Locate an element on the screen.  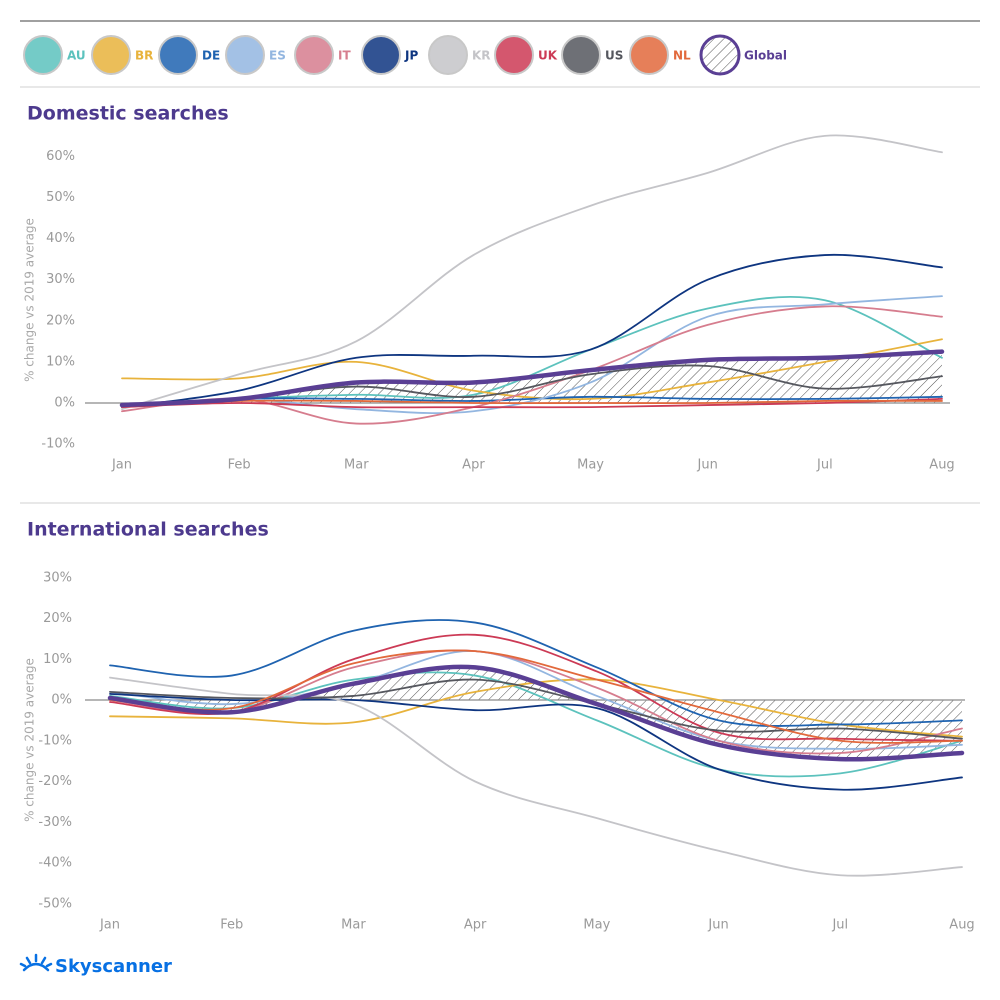
series-line: BR is located at coordinates (532, 369).